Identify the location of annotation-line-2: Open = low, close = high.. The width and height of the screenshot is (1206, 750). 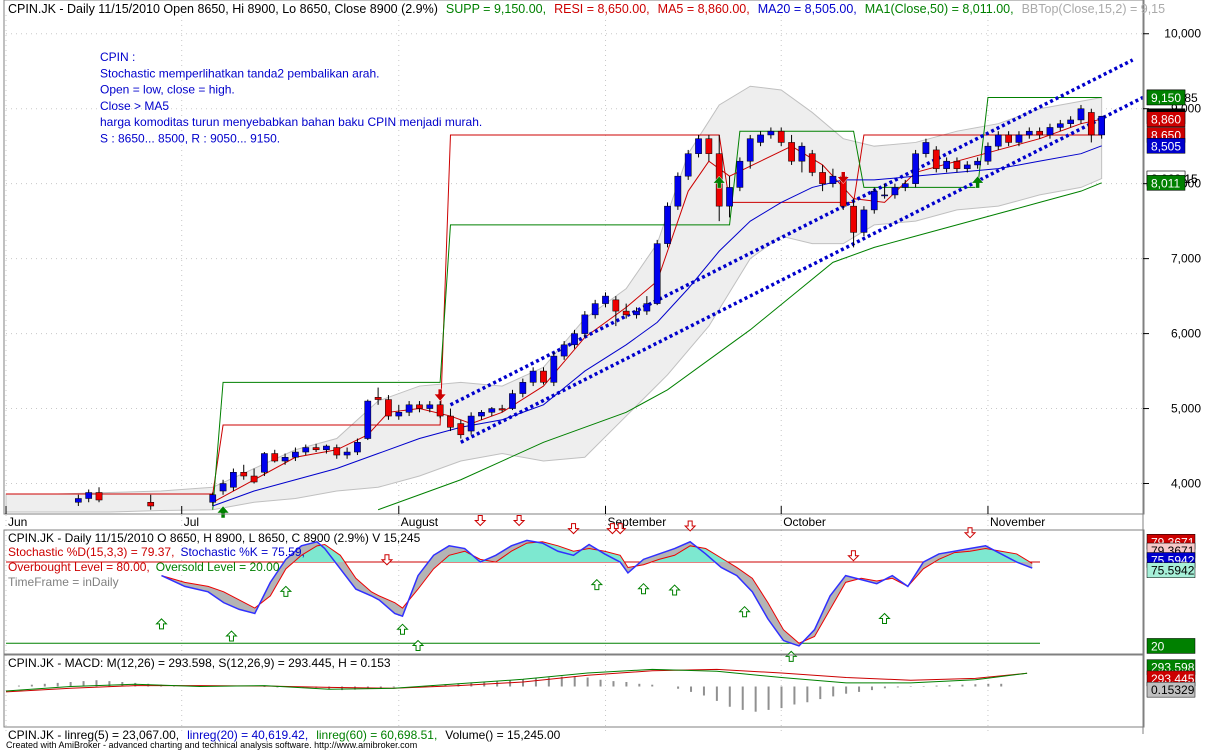
(167, 90).